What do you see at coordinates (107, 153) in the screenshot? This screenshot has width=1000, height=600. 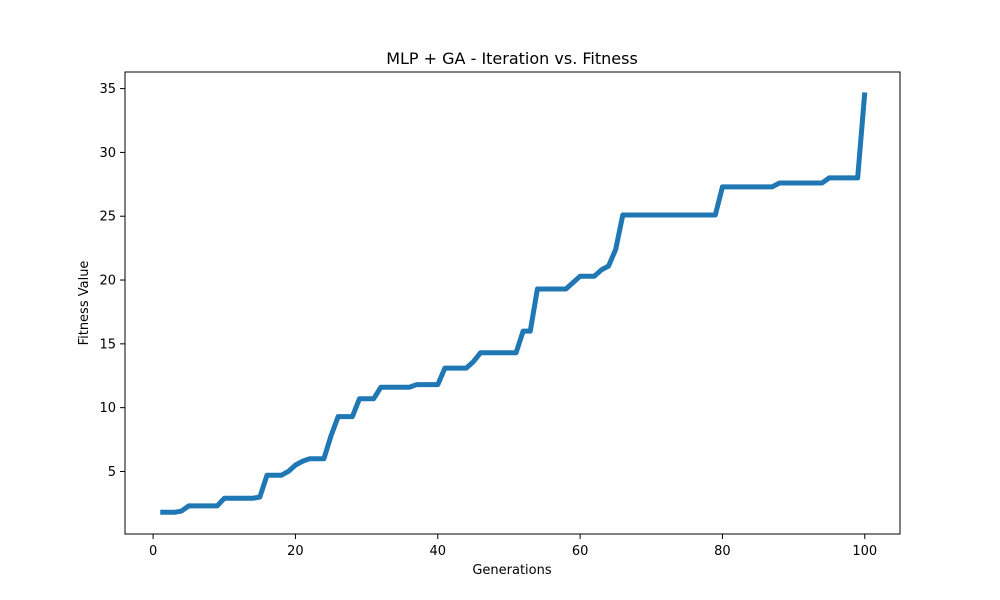 I see `y-tick-label: 30` at bounding box center [107, 153].